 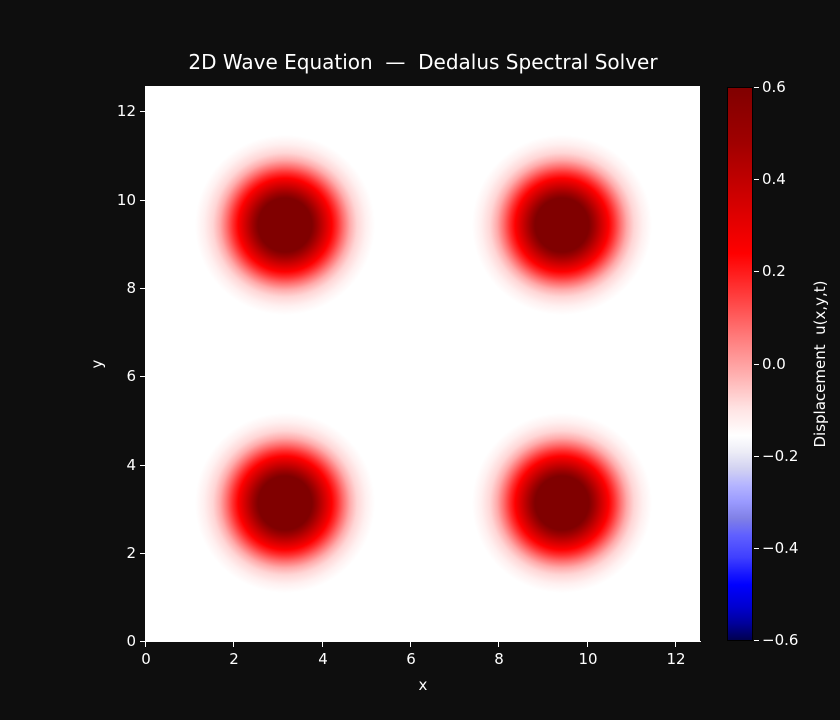 I want to click on x-tick-label: 12, so click(x=676, y=659).